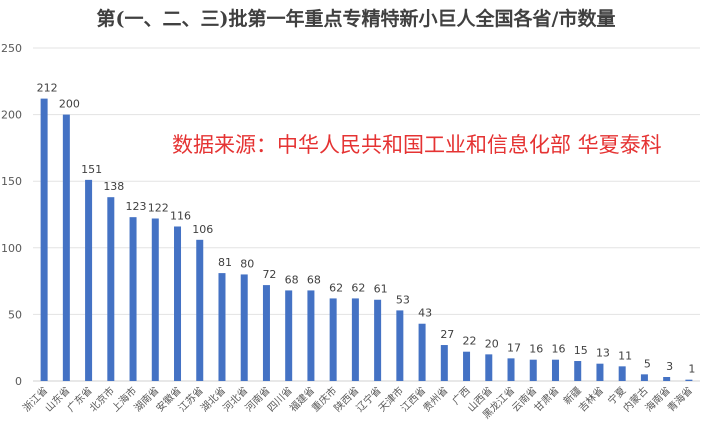  Describe the element at coordinates (136, 206) in the screenshot. I see `data-label: 123` at that location.